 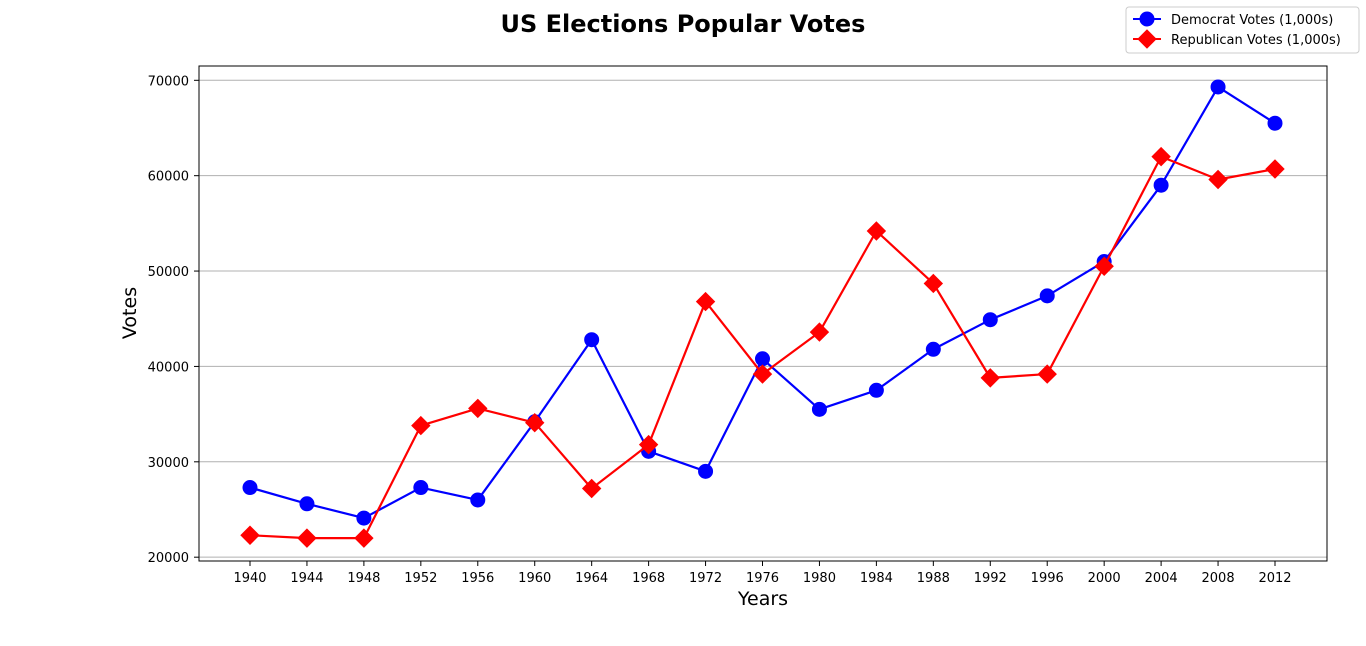 I want to click on x-tick-label: 1948, so click(x=363, y=578).